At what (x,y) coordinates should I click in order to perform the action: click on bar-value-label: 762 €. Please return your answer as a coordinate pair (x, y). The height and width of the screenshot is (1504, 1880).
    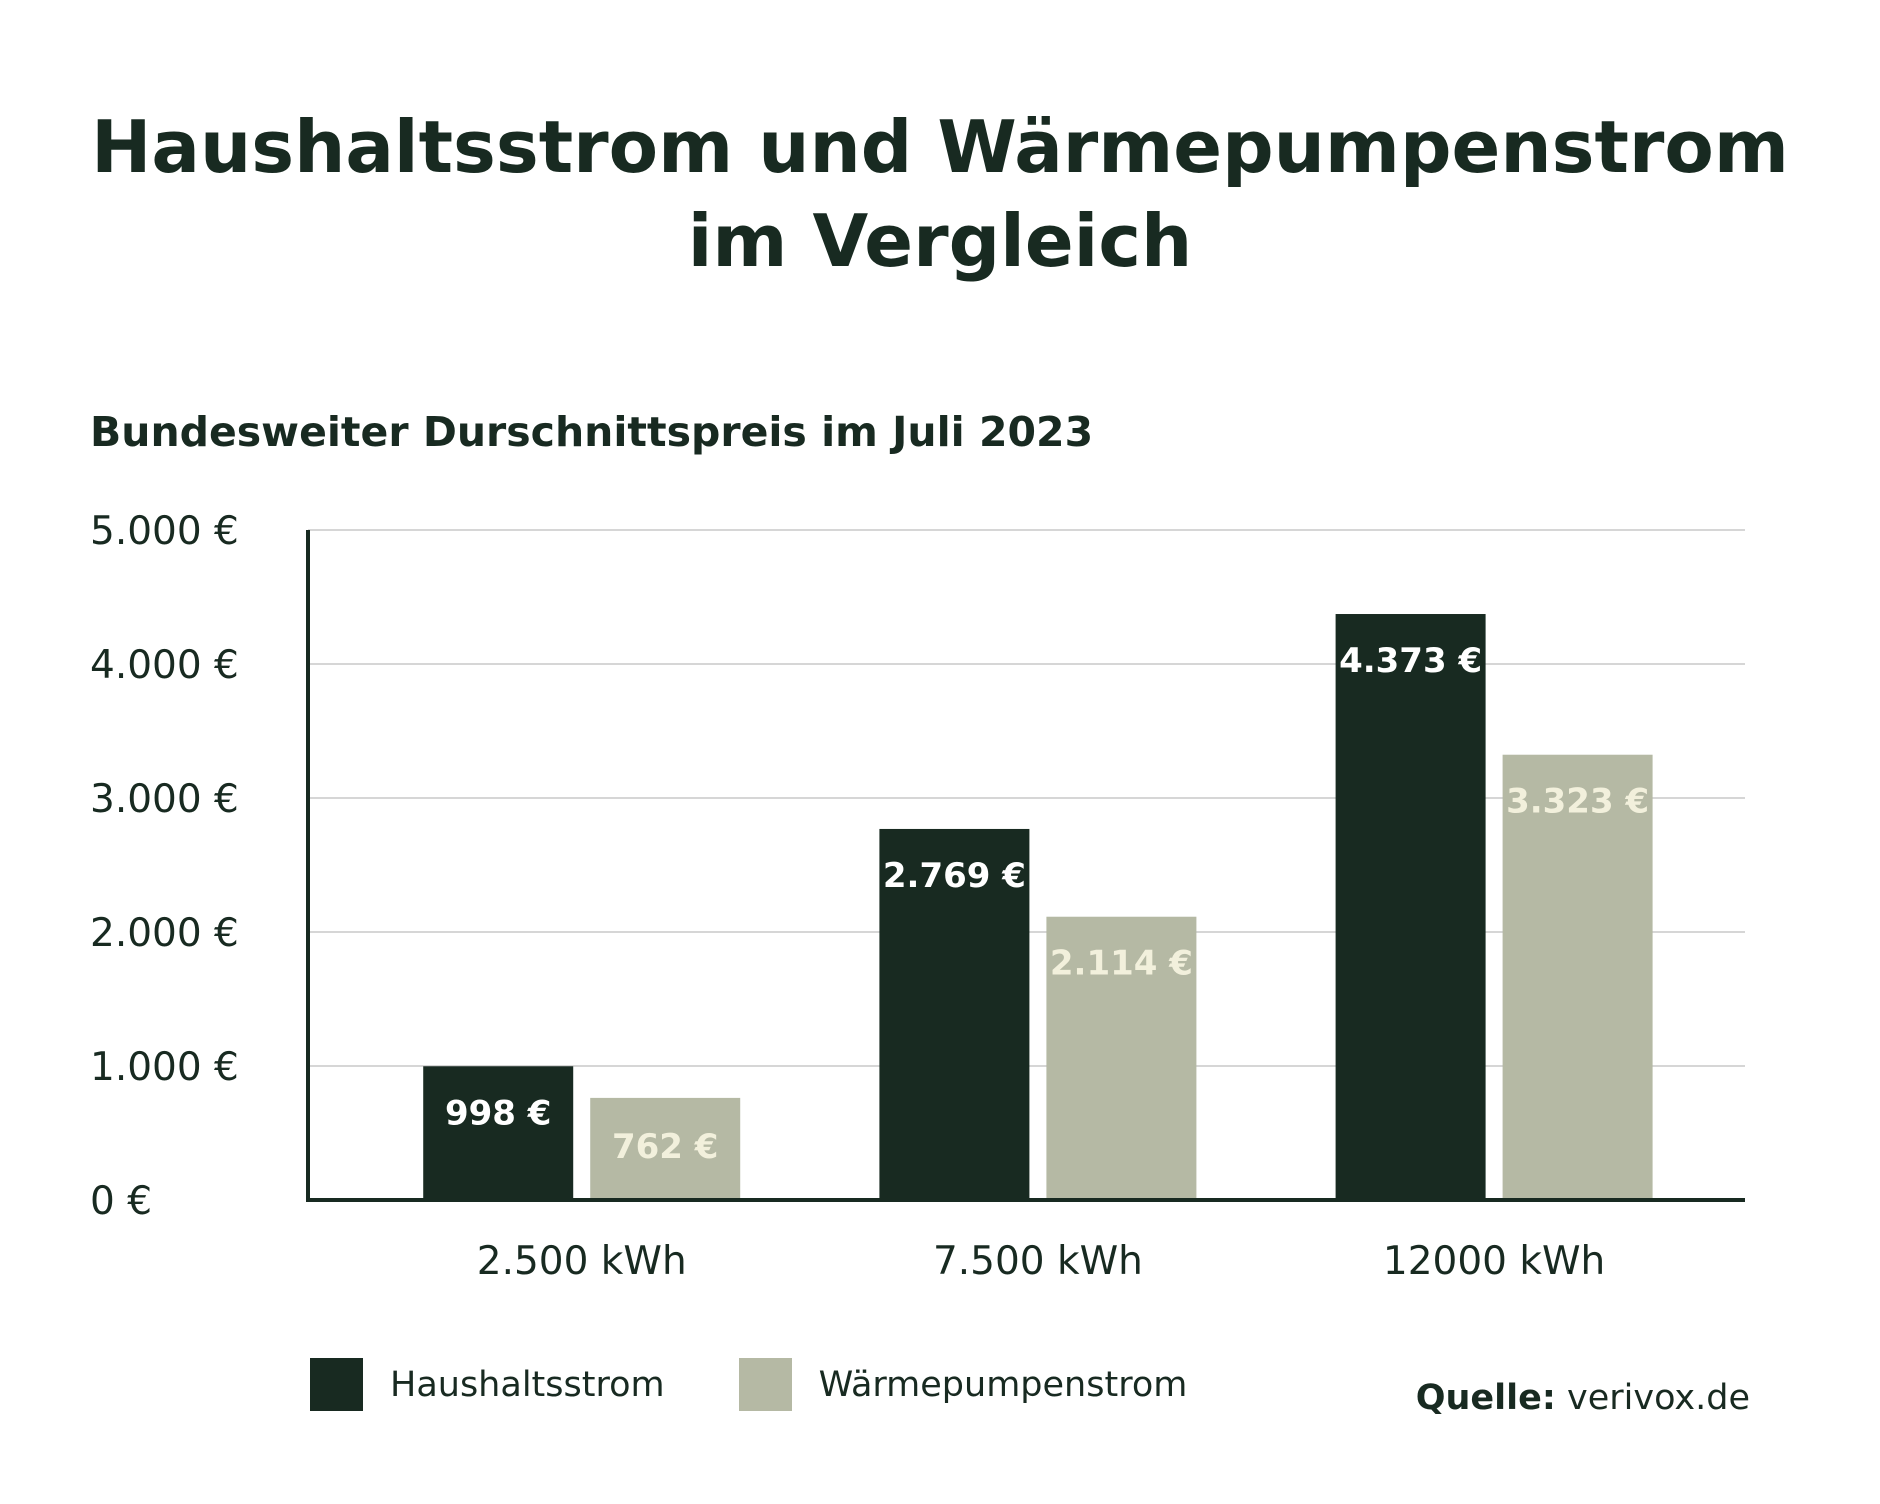
    Looking at the image, I should click on (665, 1147).